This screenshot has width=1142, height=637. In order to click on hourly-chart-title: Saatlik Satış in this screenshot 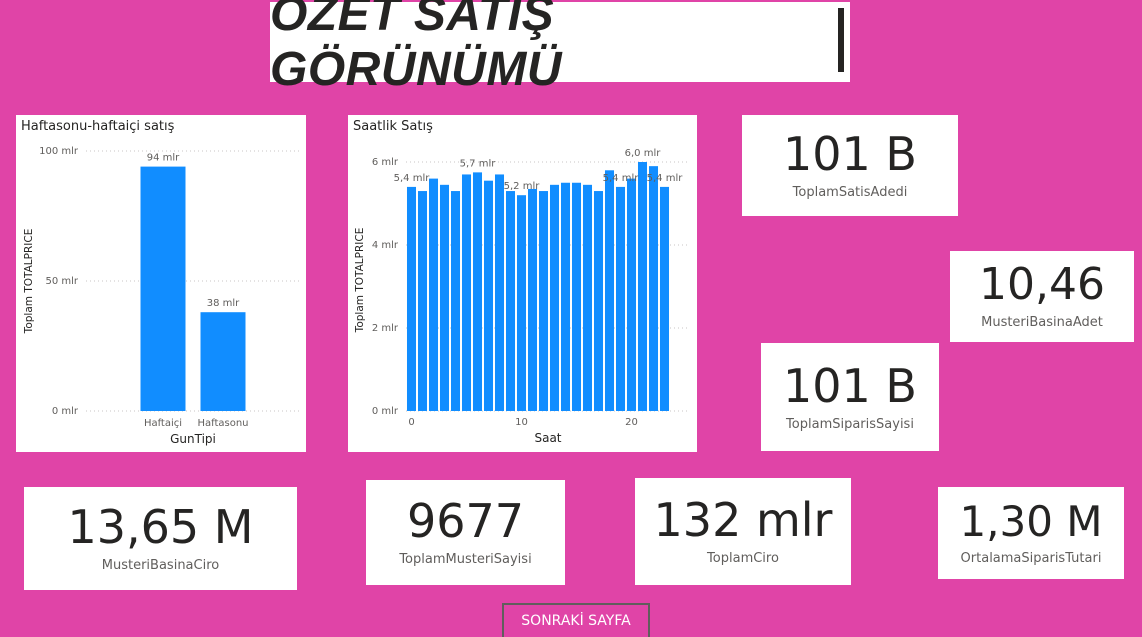, I will do `click(393, 126)`.